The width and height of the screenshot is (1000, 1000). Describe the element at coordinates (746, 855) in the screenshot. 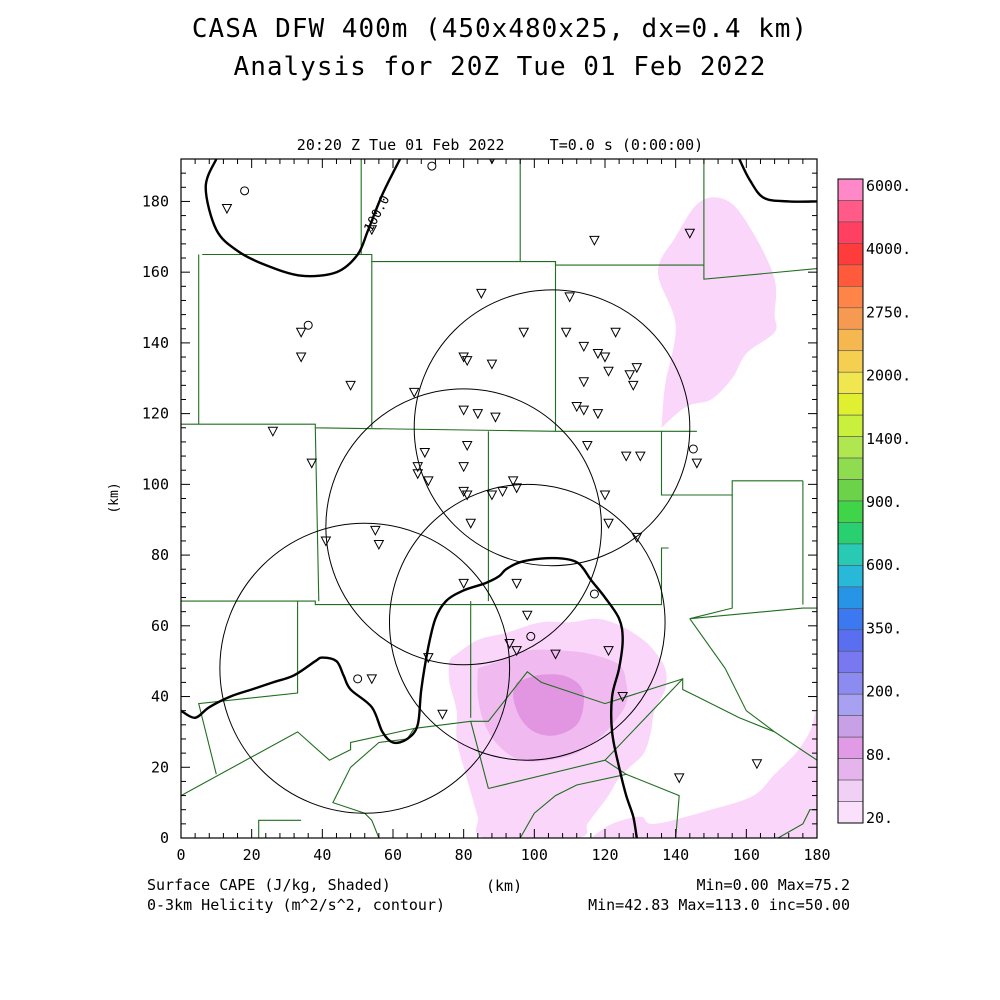

I see `x-tick-label: 160` at that location.